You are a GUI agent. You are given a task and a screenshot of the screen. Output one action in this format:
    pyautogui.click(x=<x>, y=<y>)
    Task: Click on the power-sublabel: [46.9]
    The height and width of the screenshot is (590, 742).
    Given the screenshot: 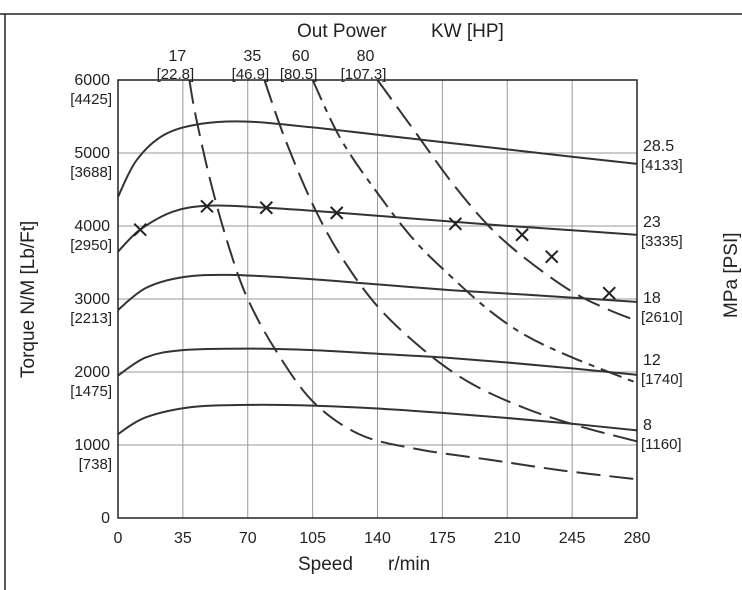 What is the action you would take?
    pyautogui.click(x=251, y=74)
    